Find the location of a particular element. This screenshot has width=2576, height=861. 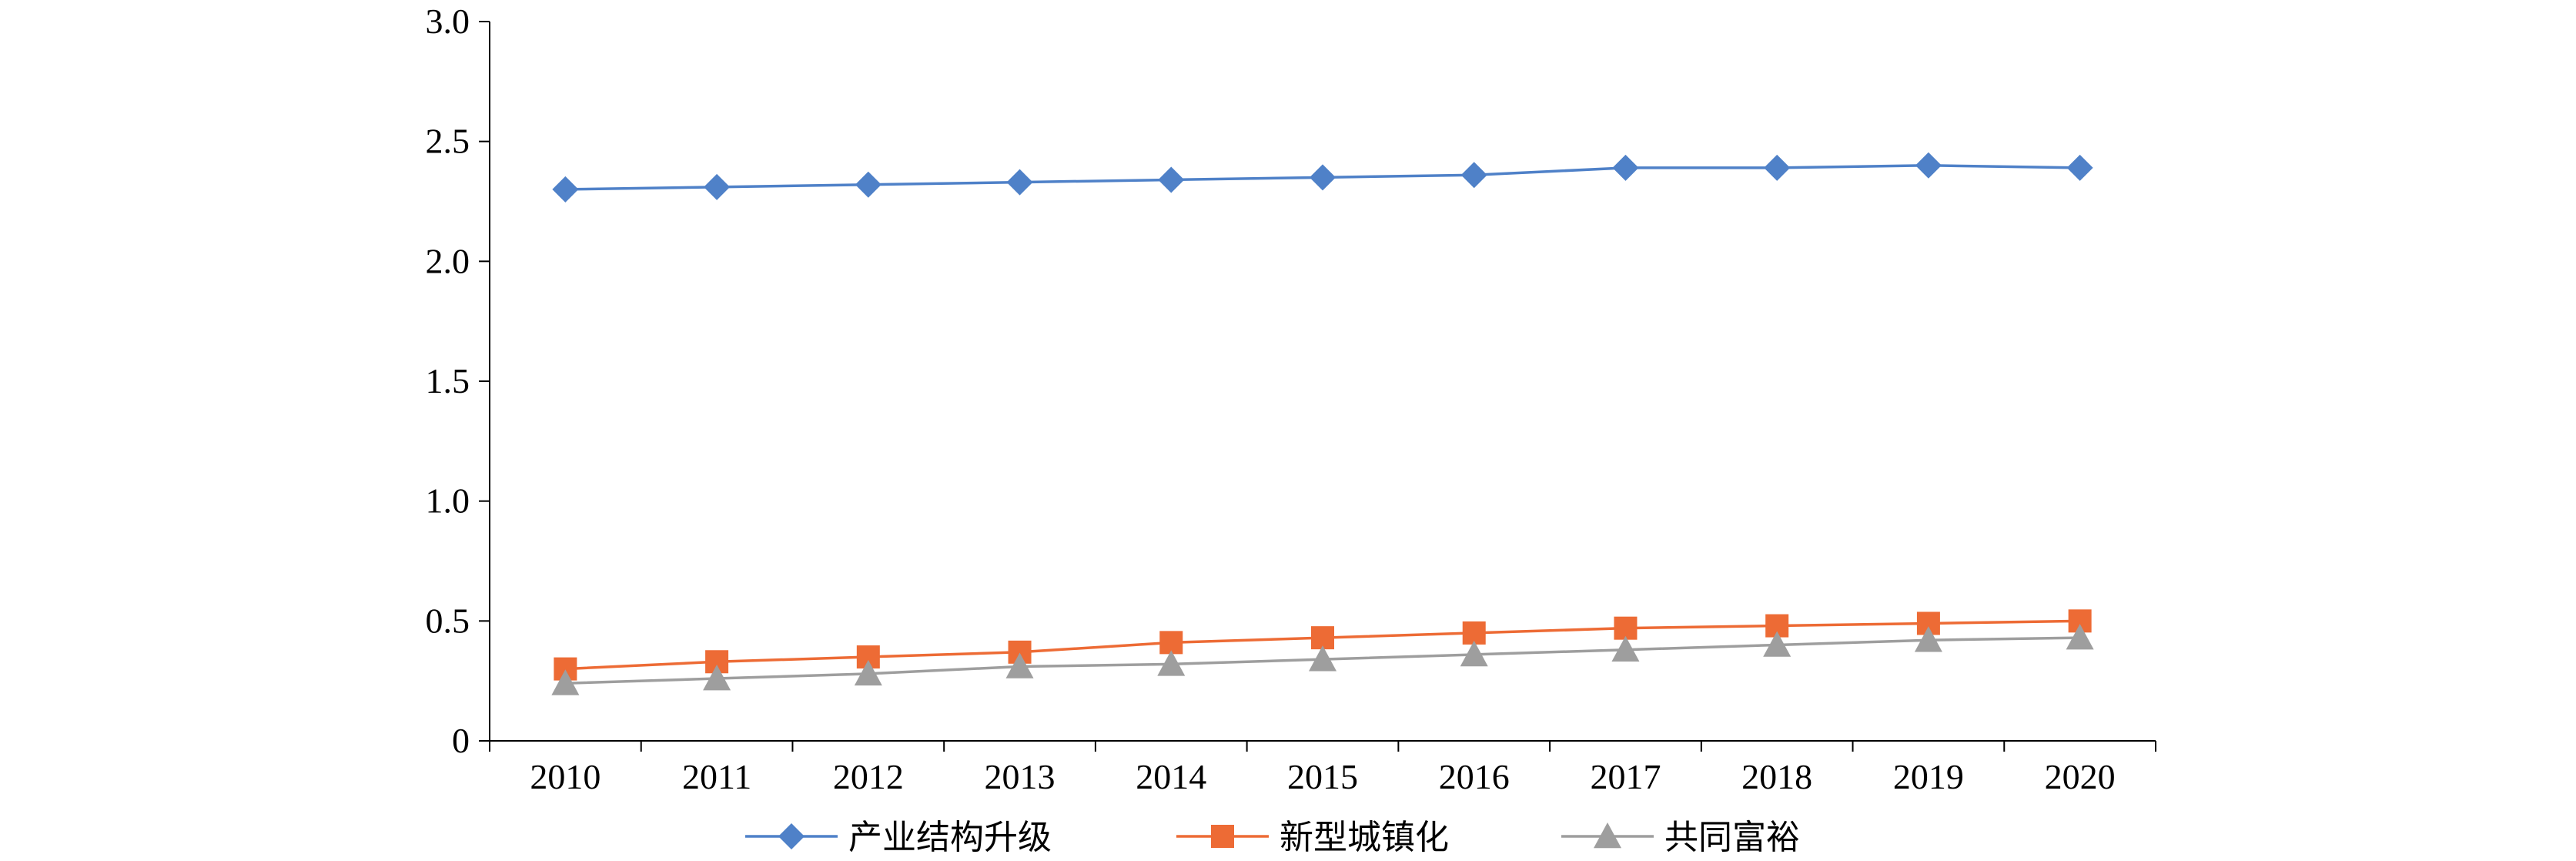

x-tick-label: 2019 is located at coordinates (1929, 776).